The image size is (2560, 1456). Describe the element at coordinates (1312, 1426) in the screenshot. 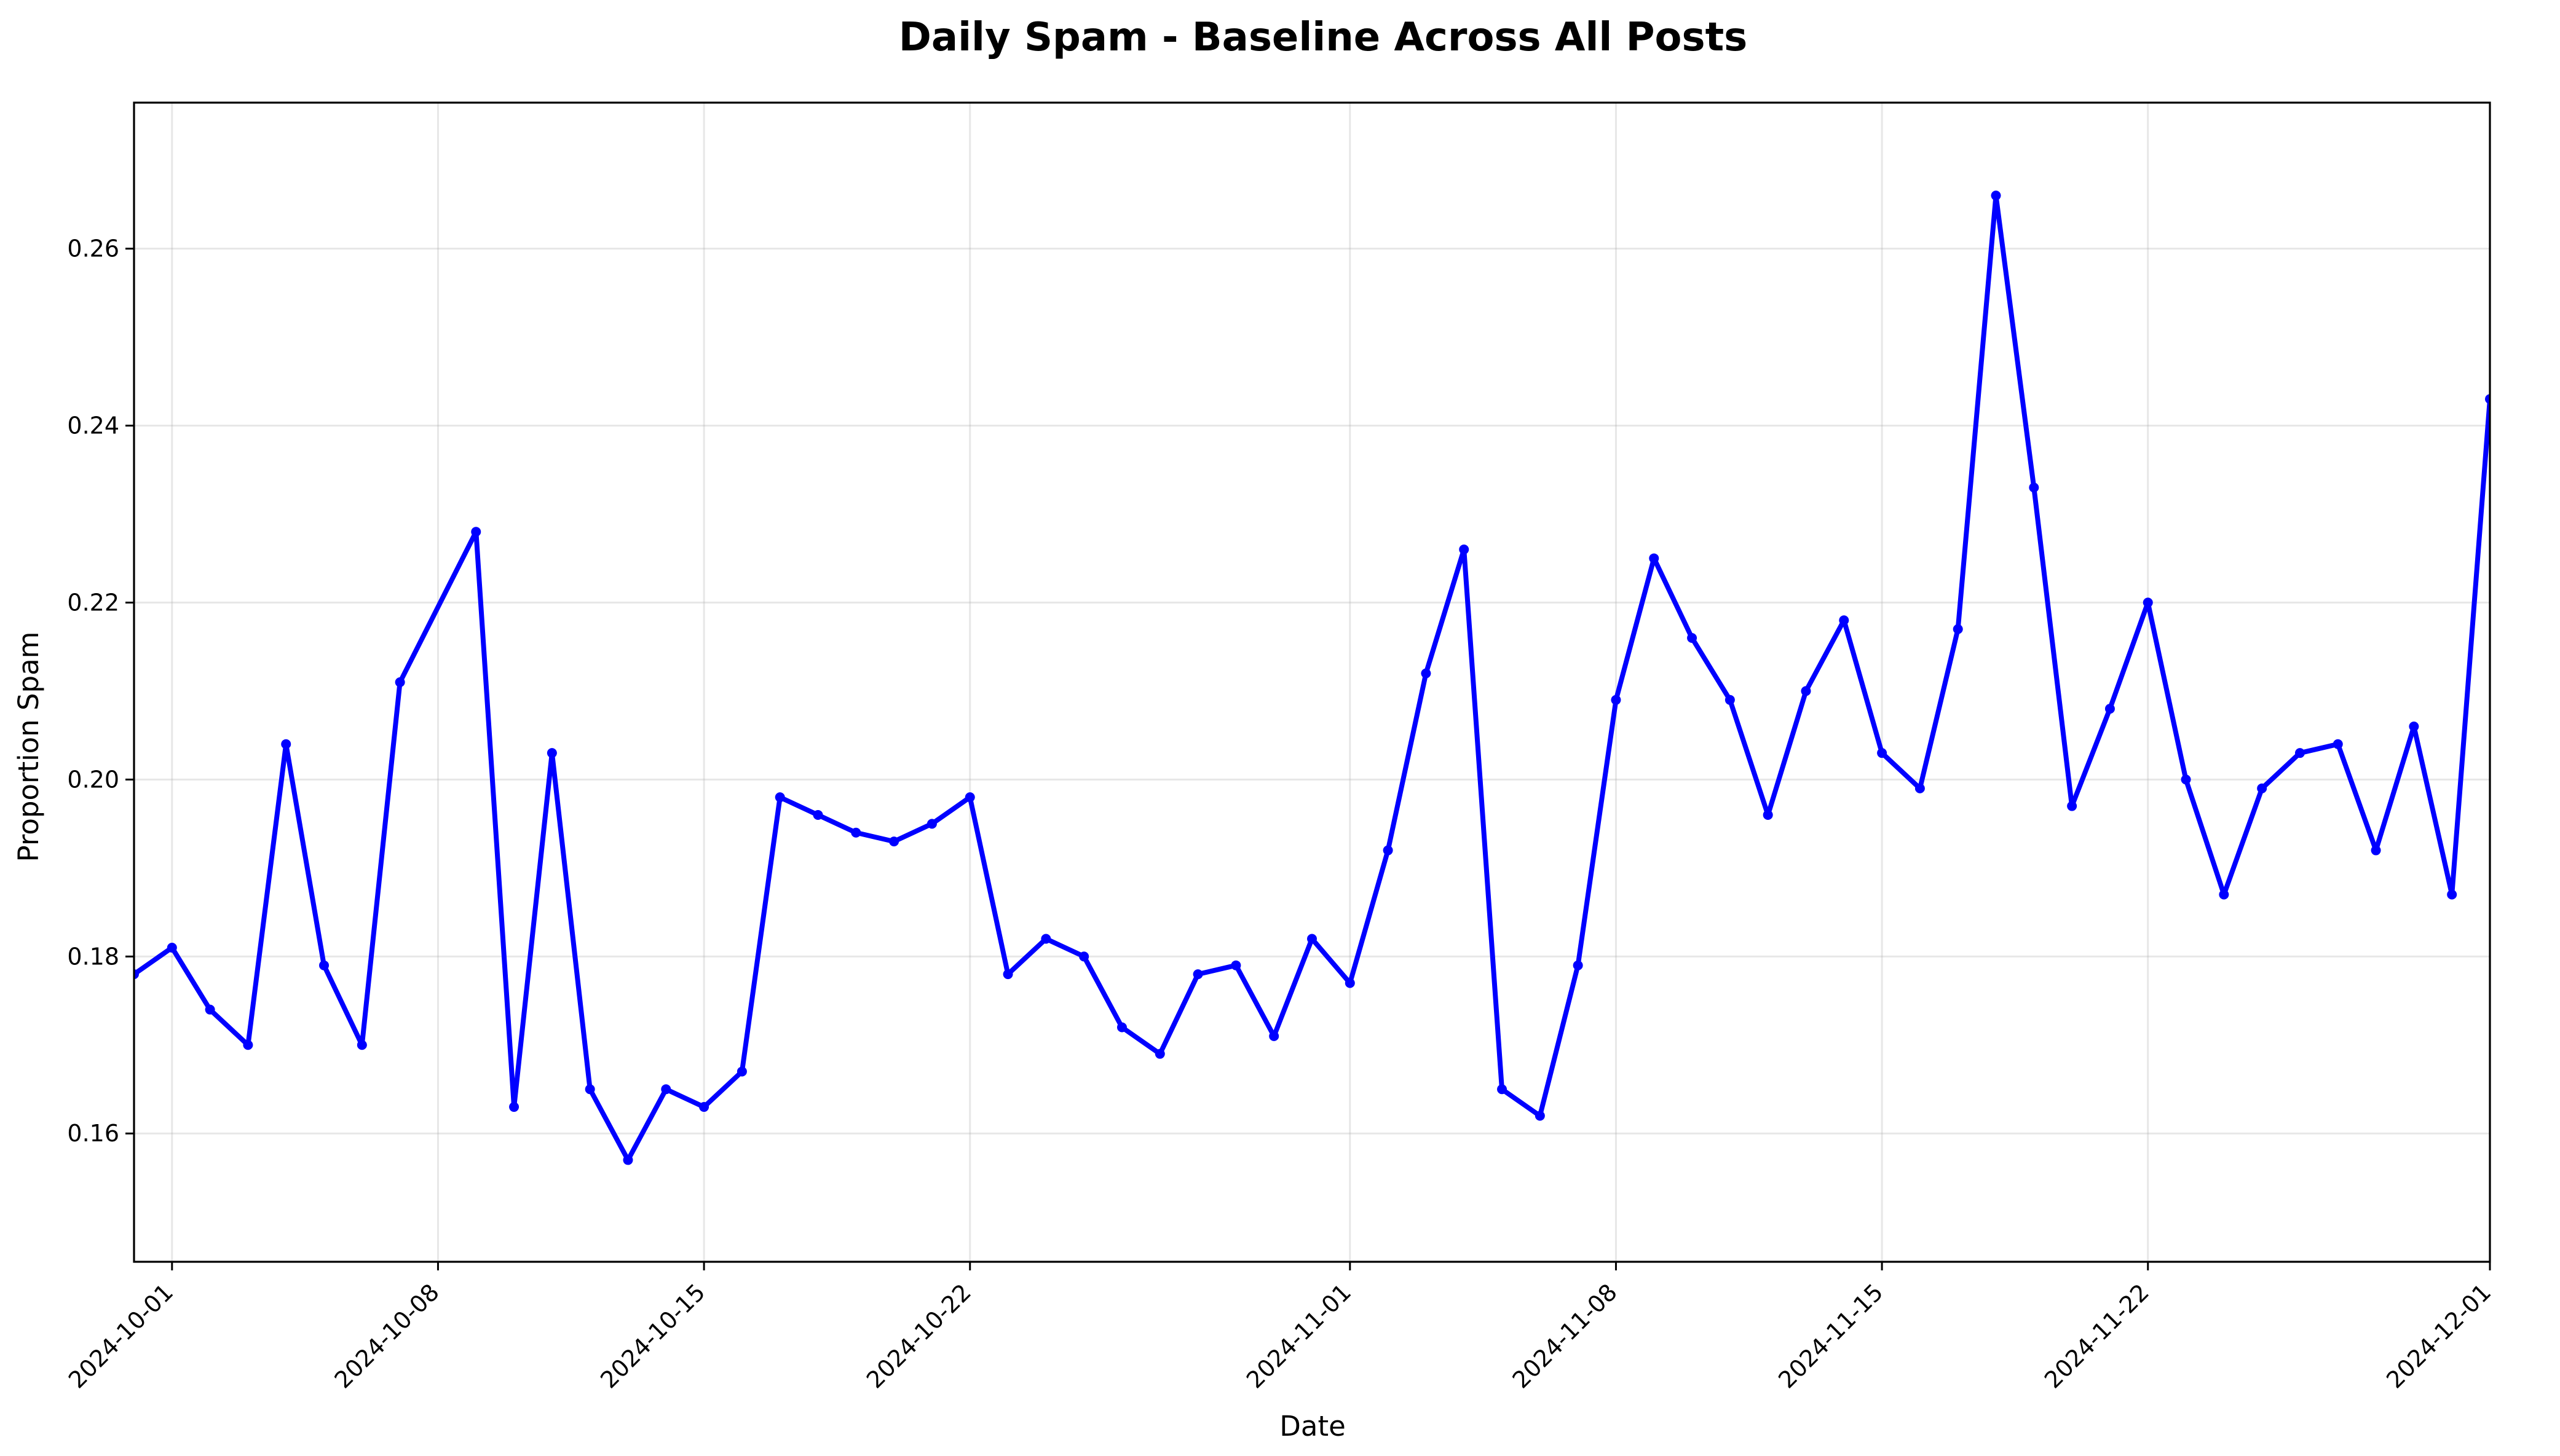

I see `x-axis-label: Date` at that location.